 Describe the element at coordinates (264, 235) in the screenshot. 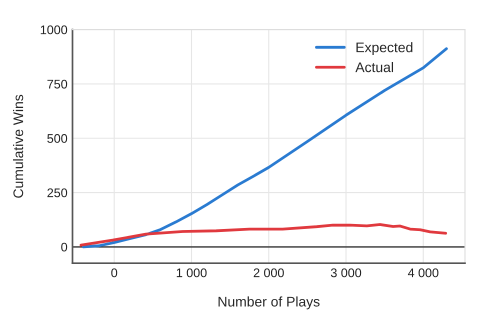

I see `line-series` at that location.